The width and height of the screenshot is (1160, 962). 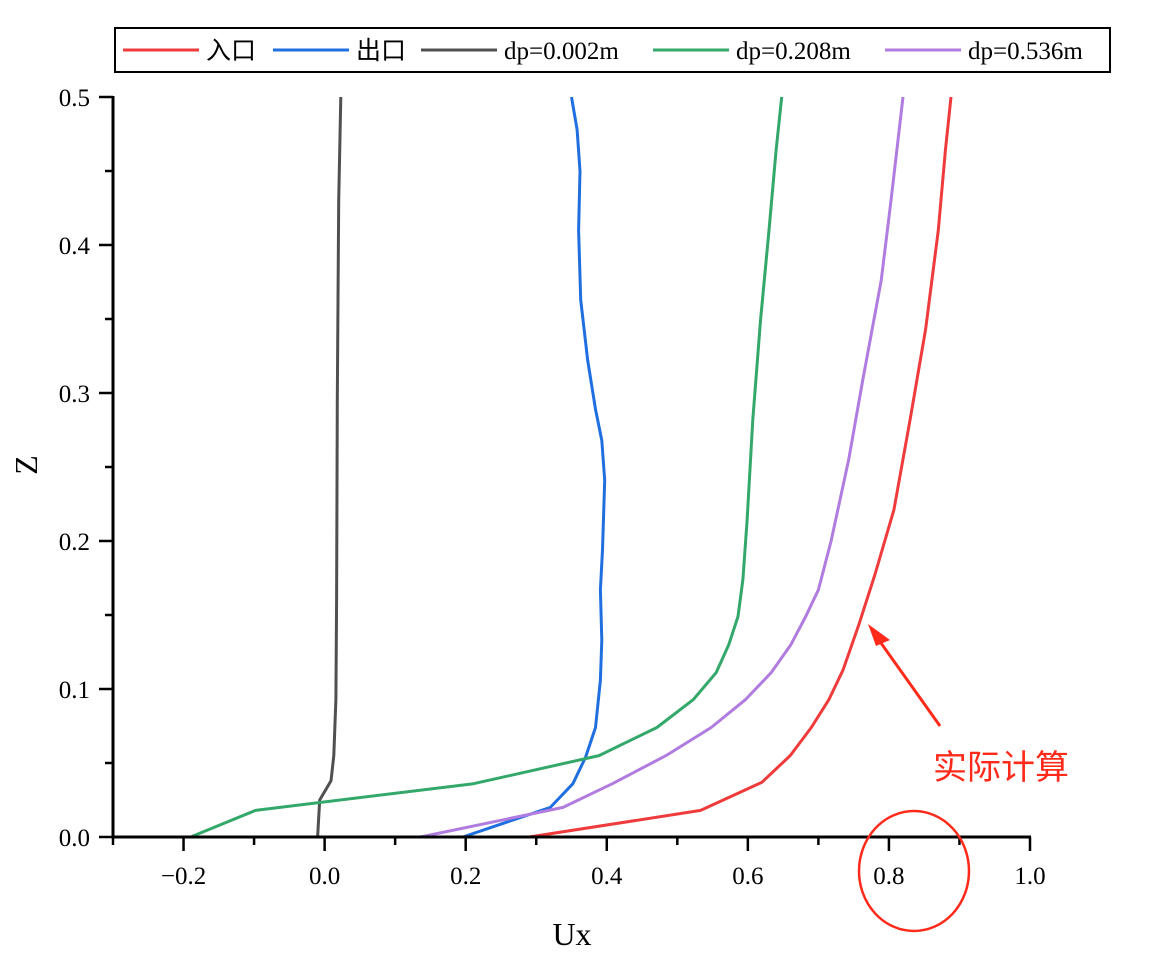 What do you see at coordinates (1029, 876) in the screenshot?
I see `x-tick-label: 1.0` at bounding box center [1029, 876].